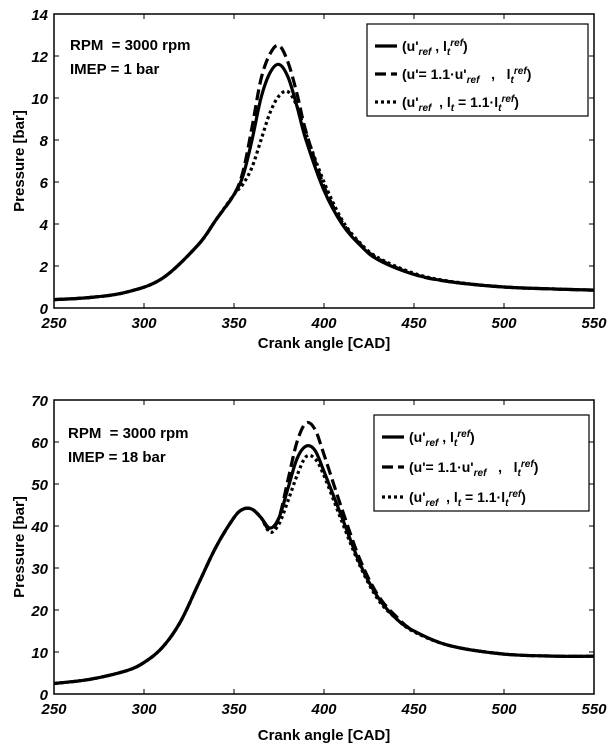  I want to click on y-tick-label: 12, so click(39, 57).